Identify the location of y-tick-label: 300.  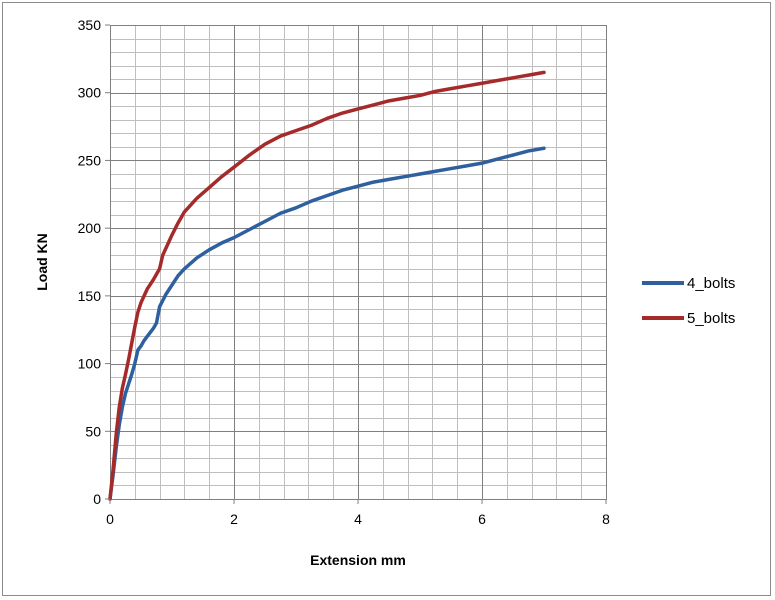
(90, 93).